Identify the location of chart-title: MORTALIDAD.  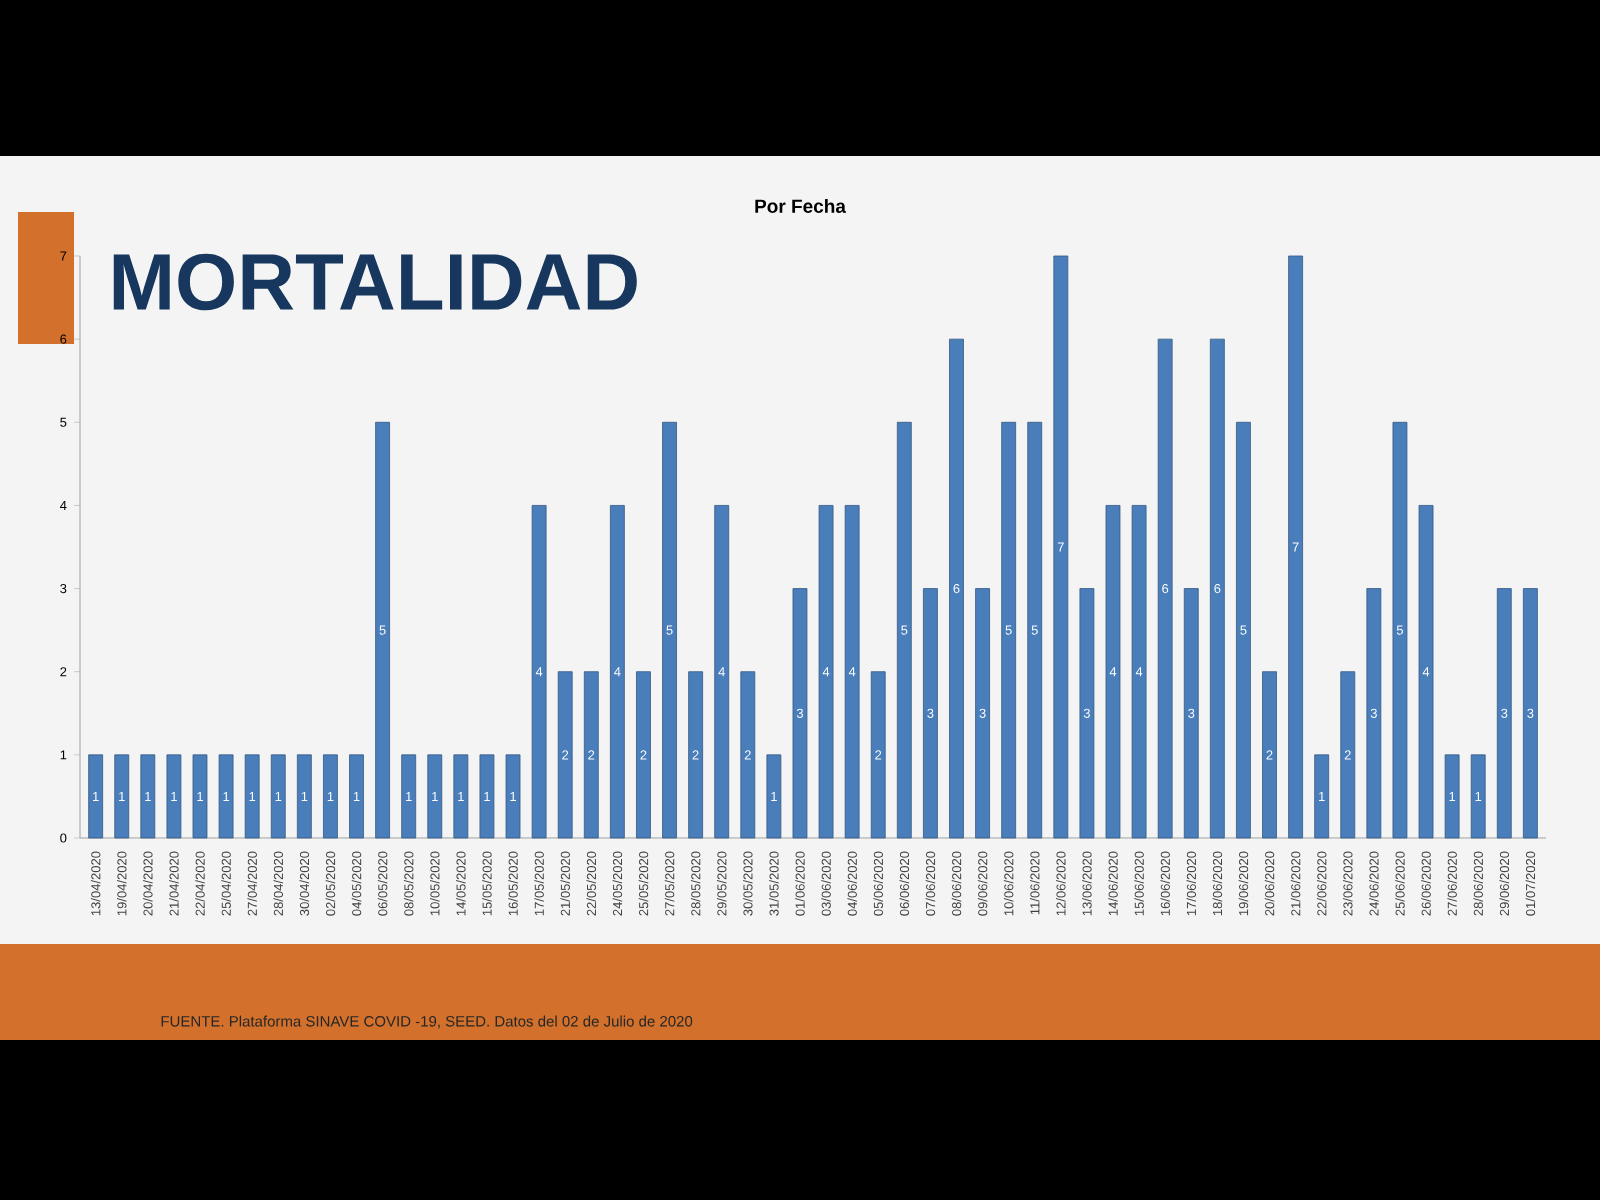
(375, 282).